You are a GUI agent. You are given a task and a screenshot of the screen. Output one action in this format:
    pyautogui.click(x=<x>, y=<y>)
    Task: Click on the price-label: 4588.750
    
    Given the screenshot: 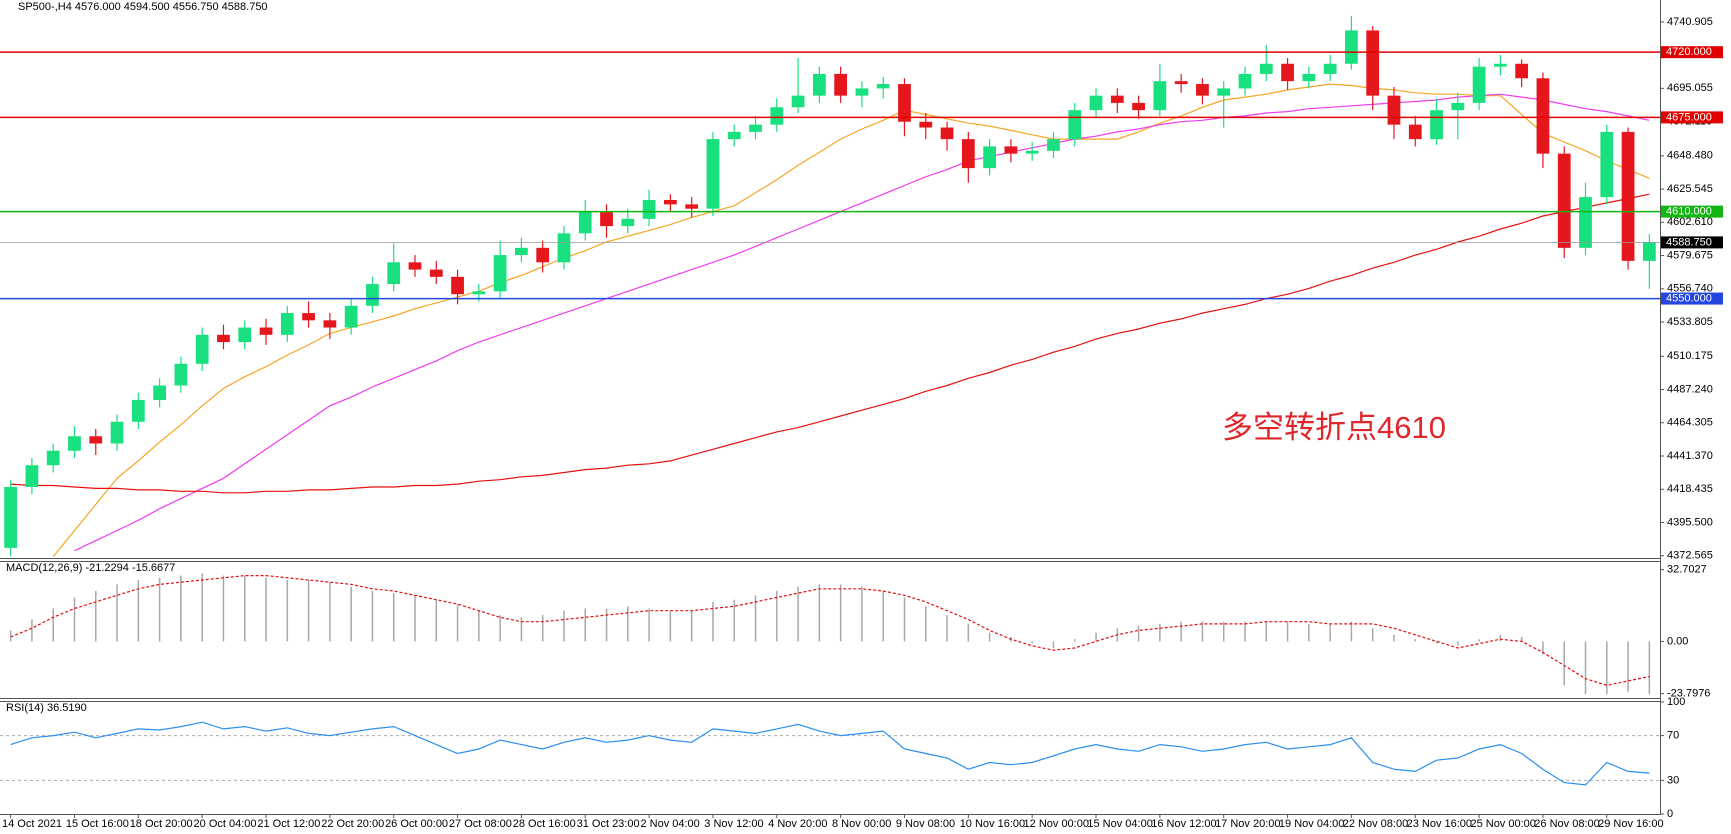 What is the action you would take?
    pyautogui.click(x=1689, y=242)
    